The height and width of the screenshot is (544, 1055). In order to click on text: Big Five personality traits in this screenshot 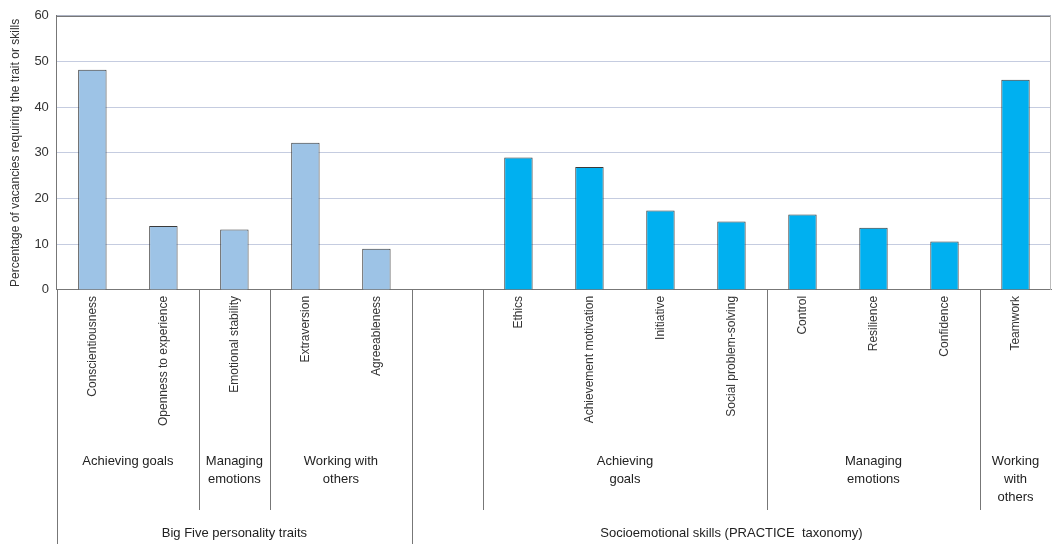, I will do `click(234, 533)`.